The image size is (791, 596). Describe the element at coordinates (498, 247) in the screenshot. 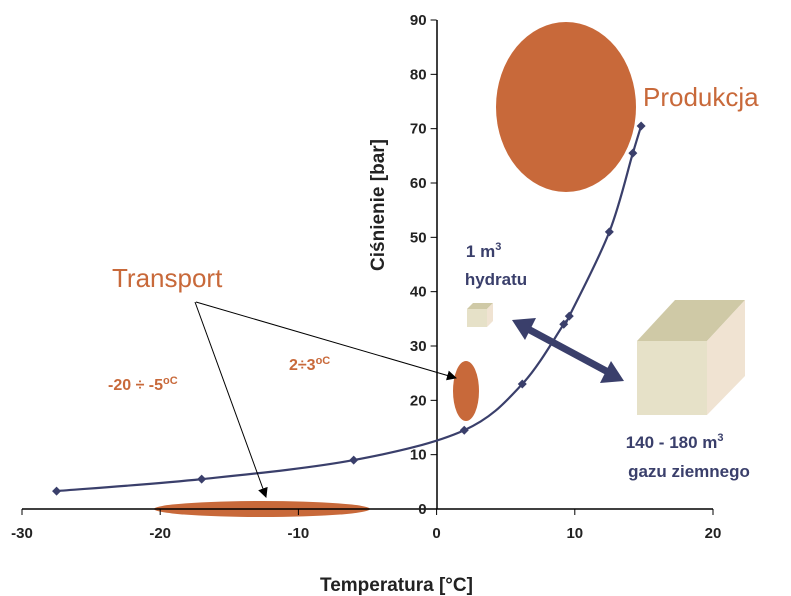

I see `hydrate-label-sup: 3` at that location.